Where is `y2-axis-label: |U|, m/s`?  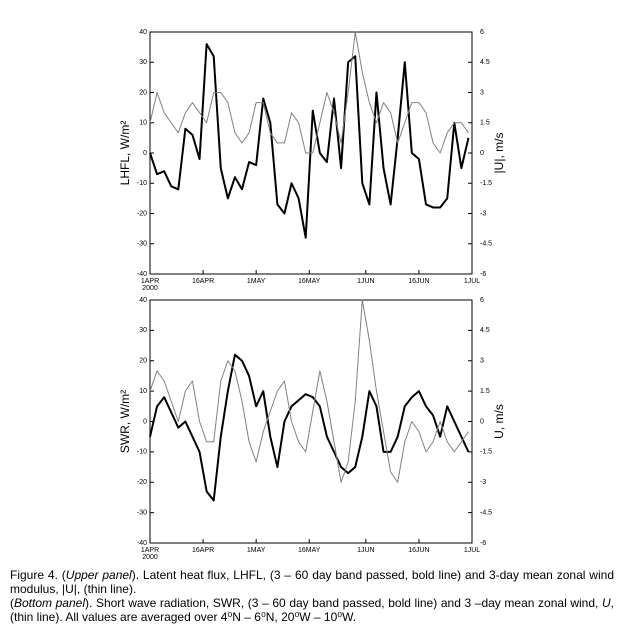
y2-axis-label: |U|, m/s is located at coordinates (499, 153).